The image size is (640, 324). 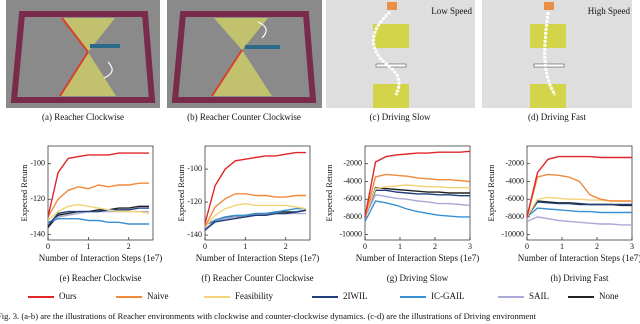 What do you see at coordinates (257, 278) in the screenshot?
I see `chart-caption: (f) Reacher Counter Clockwise` at bounding box center [257, 278].